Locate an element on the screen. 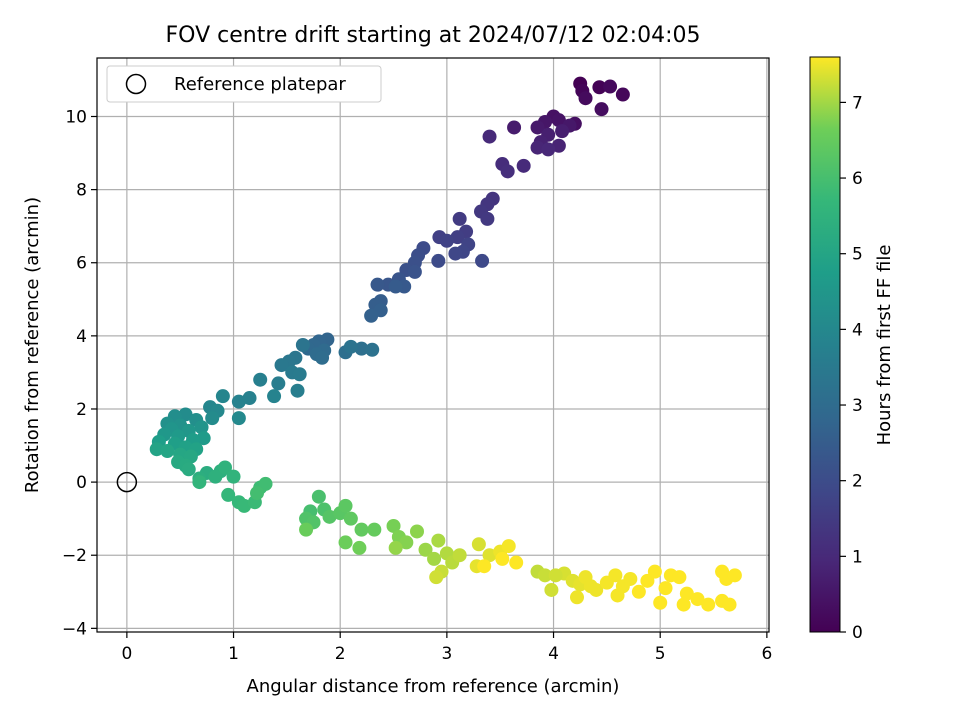 This screenshot has height=724, width=960. colorbar-tick-label: 4 is located at coordinates (857, 330).